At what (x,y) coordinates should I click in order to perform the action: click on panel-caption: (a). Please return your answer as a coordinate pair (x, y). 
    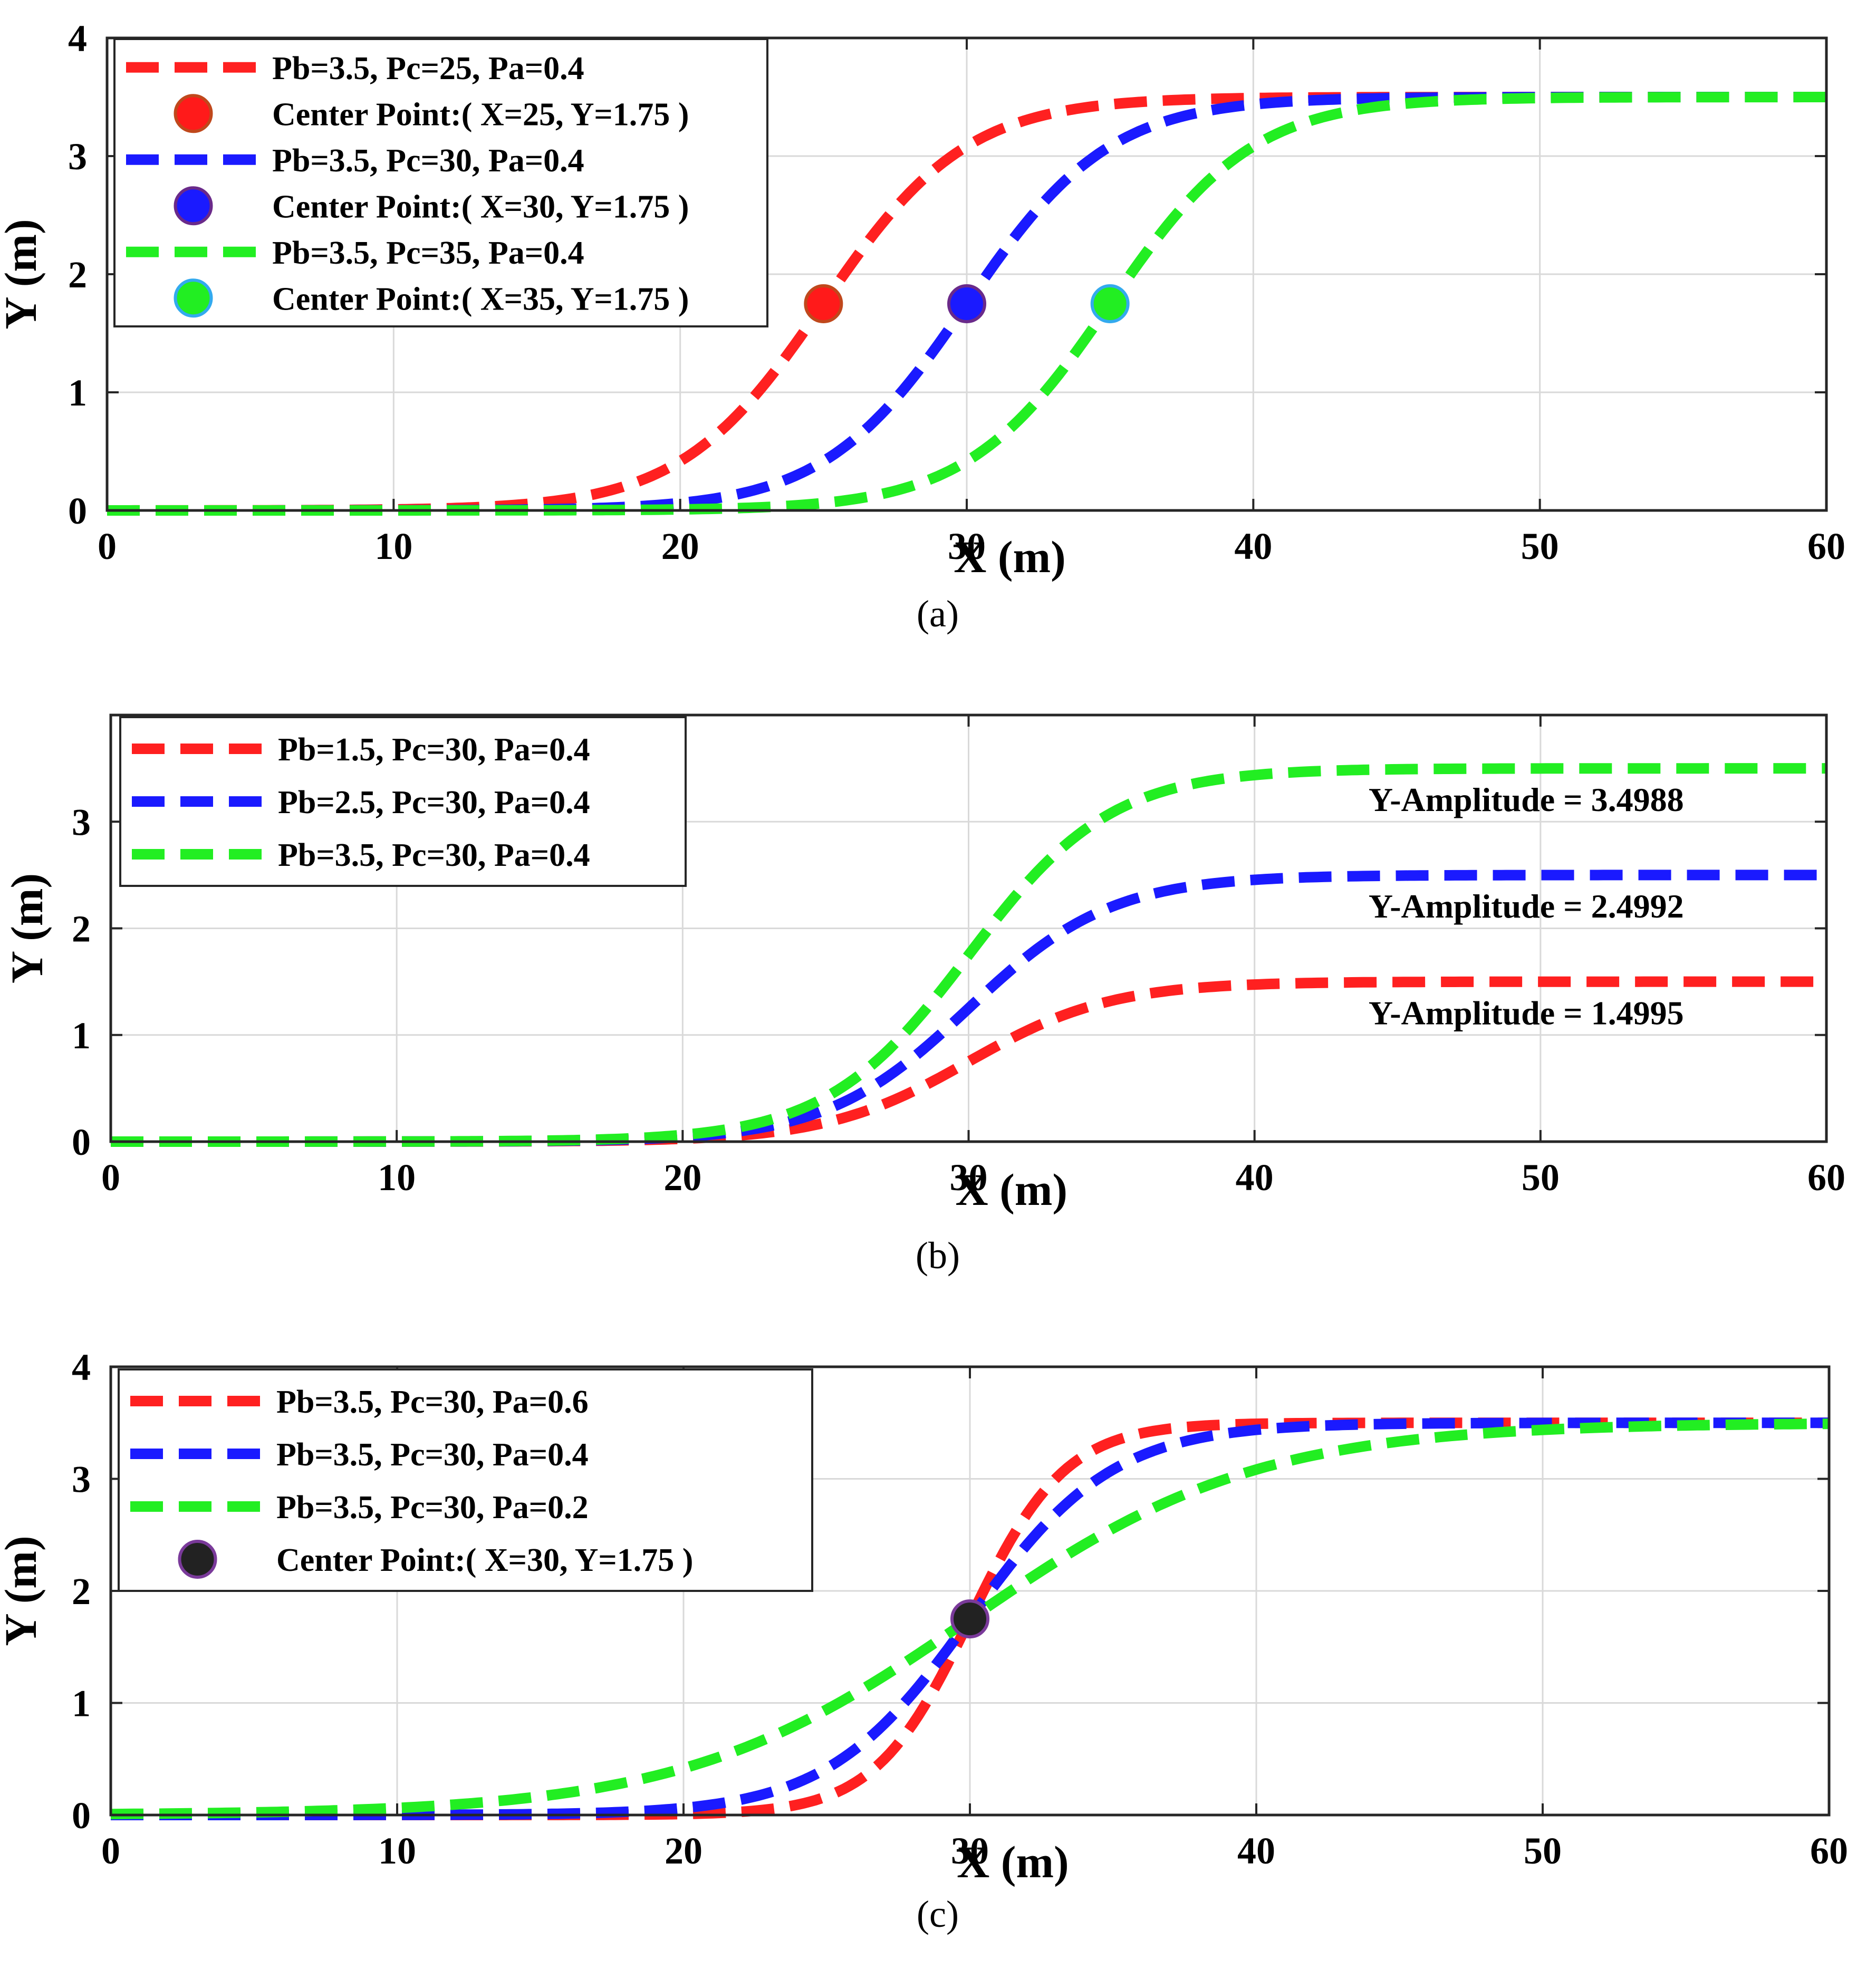
    Looking at the image, I should click on (938, 614).